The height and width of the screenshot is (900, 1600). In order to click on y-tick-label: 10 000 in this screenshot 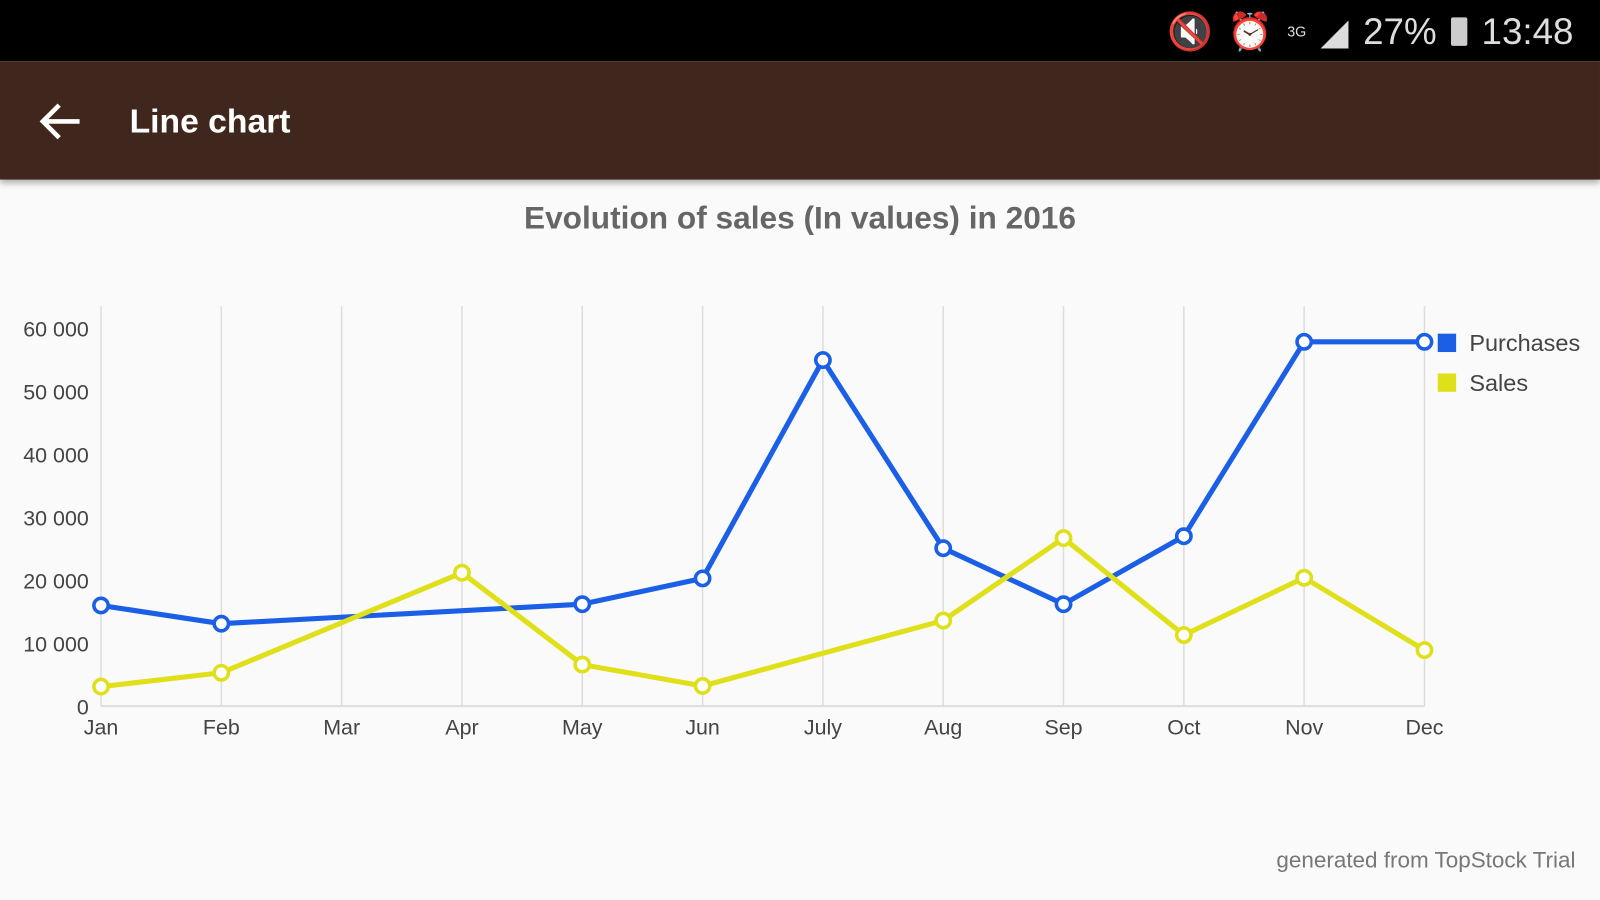, I will do `click(56, 644)`.